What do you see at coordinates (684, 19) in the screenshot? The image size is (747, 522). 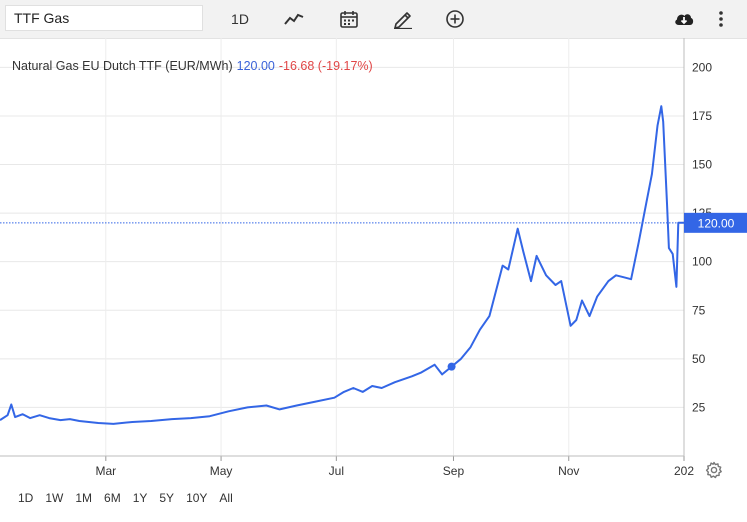 I see `cloud-download-icon` at bounding box center [684, 19].